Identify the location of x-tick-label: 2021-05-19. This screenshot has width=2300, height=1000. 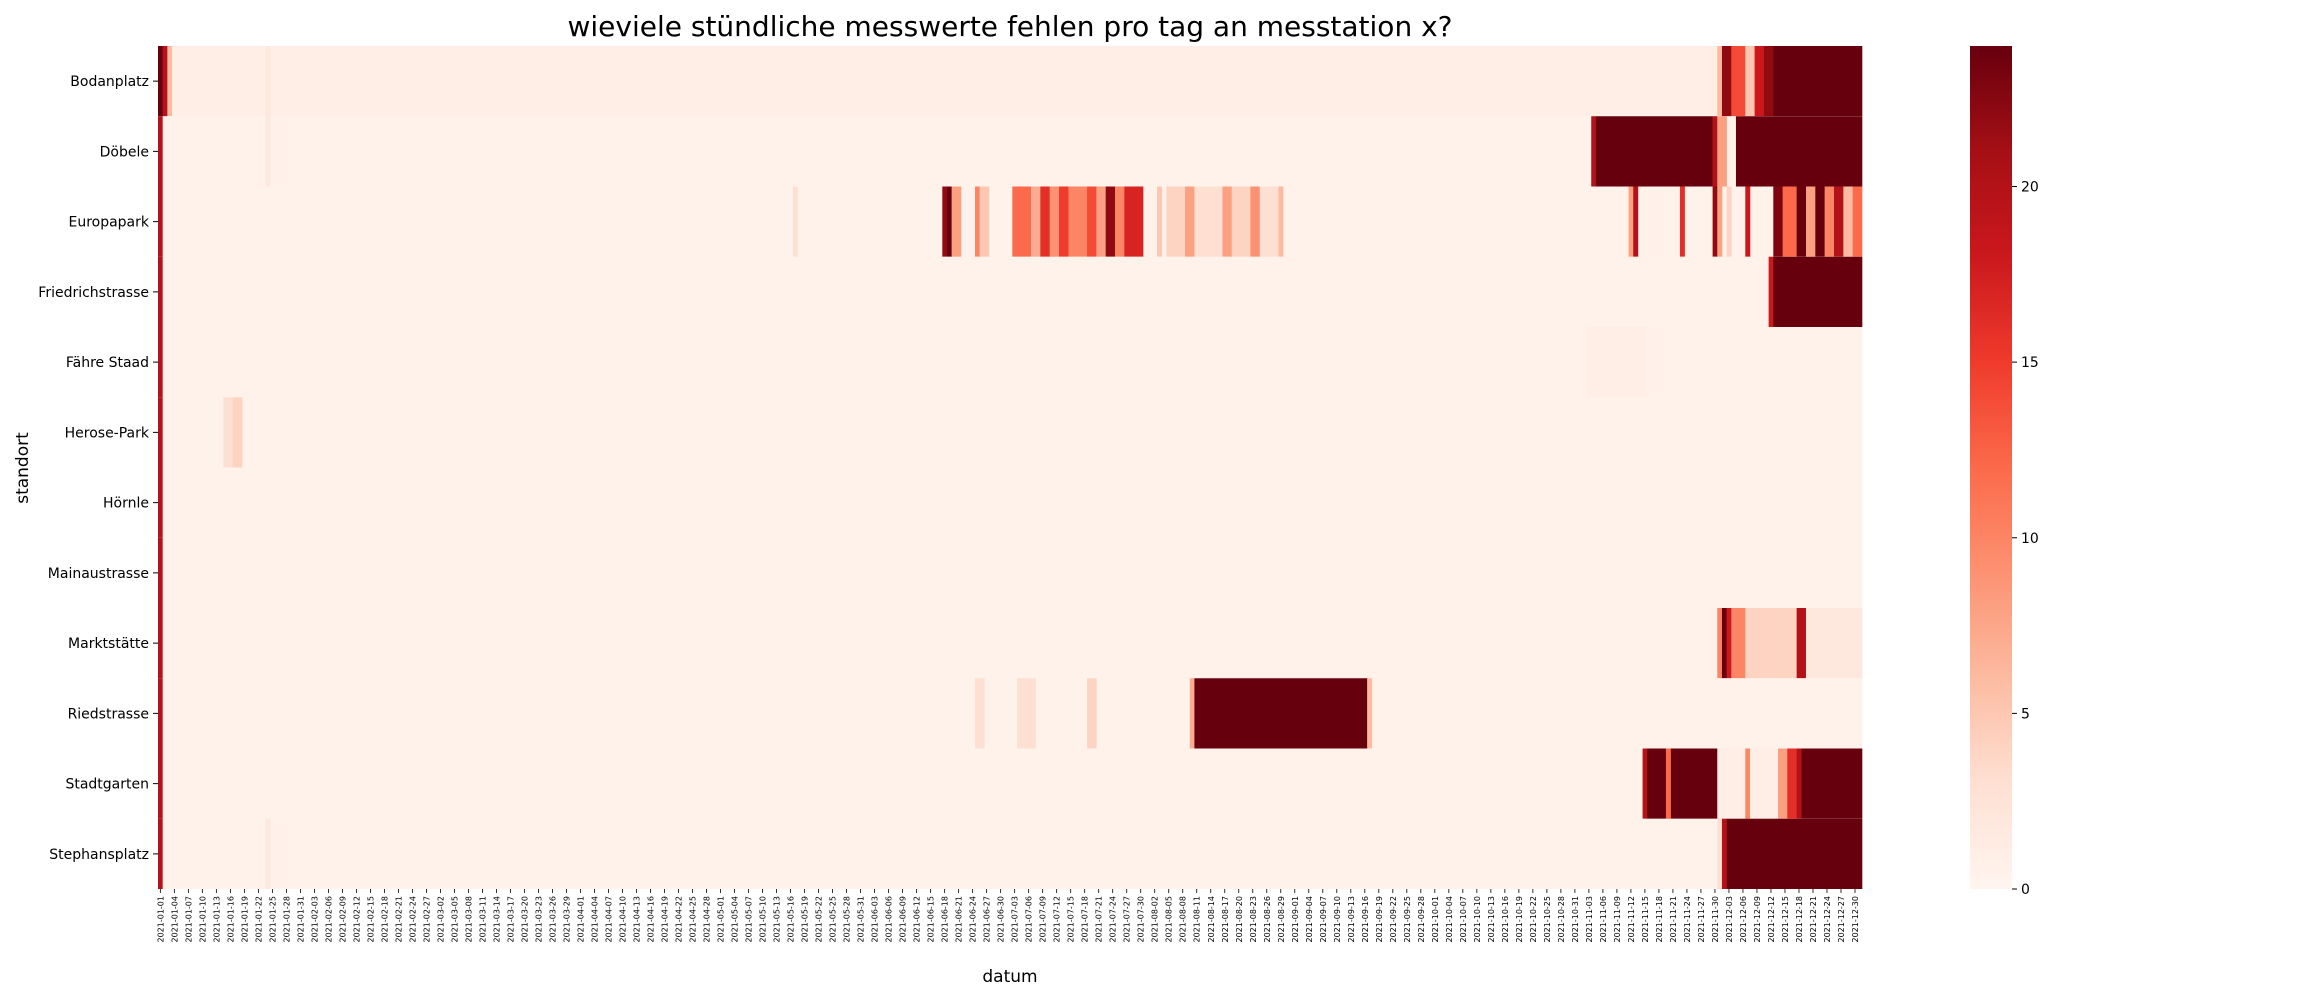
(805, 919).